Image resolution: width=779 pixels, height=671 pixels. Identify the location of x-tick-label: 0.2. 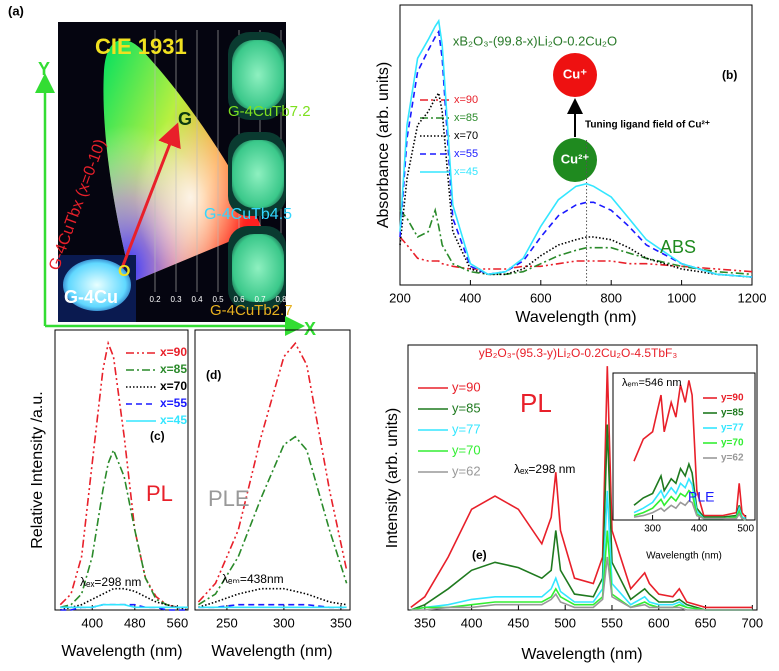
(155, 299).